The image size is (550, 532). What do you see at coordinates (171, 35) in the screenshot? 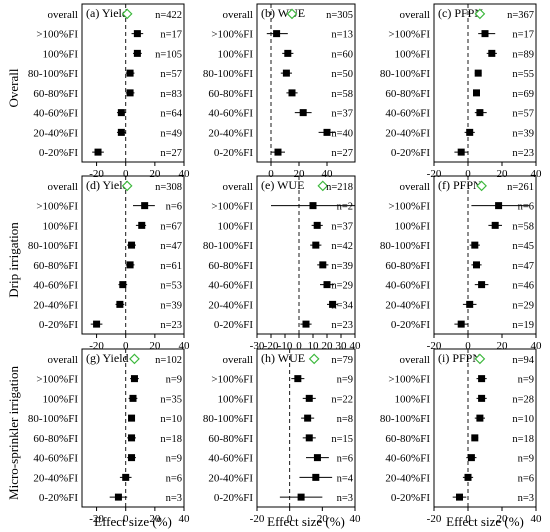
I see `sample-size-label: n=17` at bounding box center [171, 35].